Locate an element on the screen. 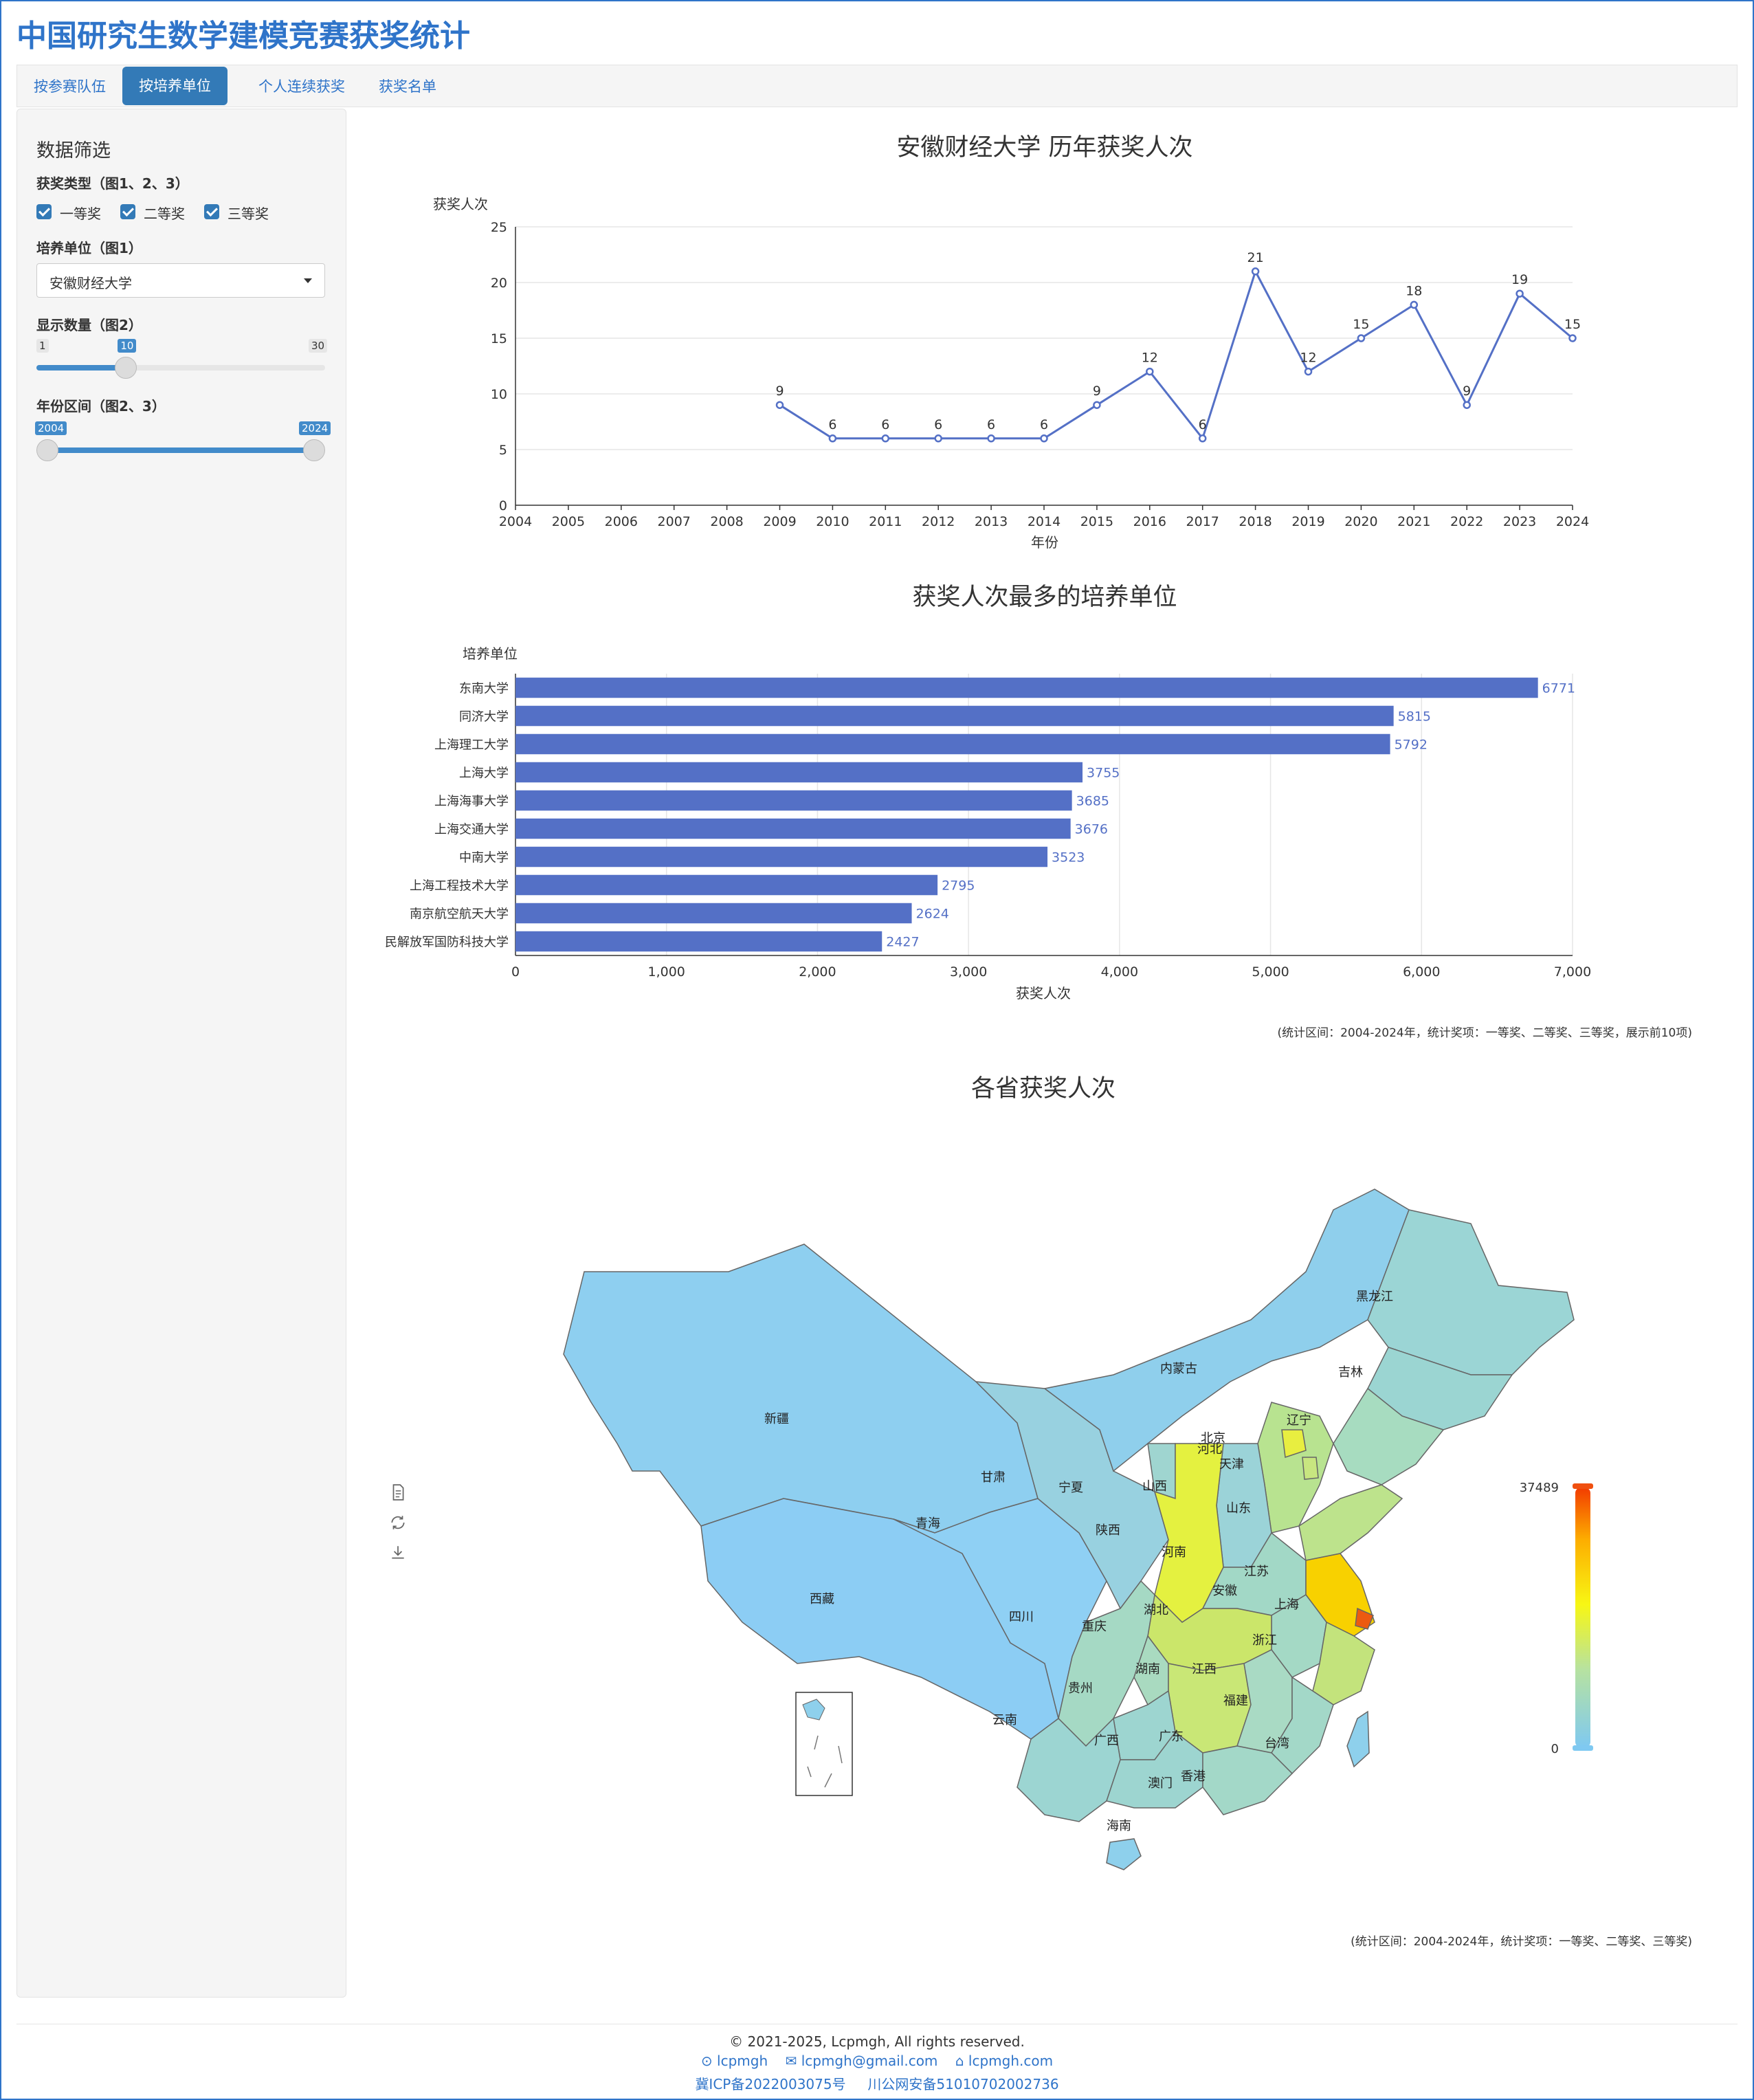 This screenshot has width=1754, height=2100. line-x-tick: 2016 is located at coordinates (1149, 521).